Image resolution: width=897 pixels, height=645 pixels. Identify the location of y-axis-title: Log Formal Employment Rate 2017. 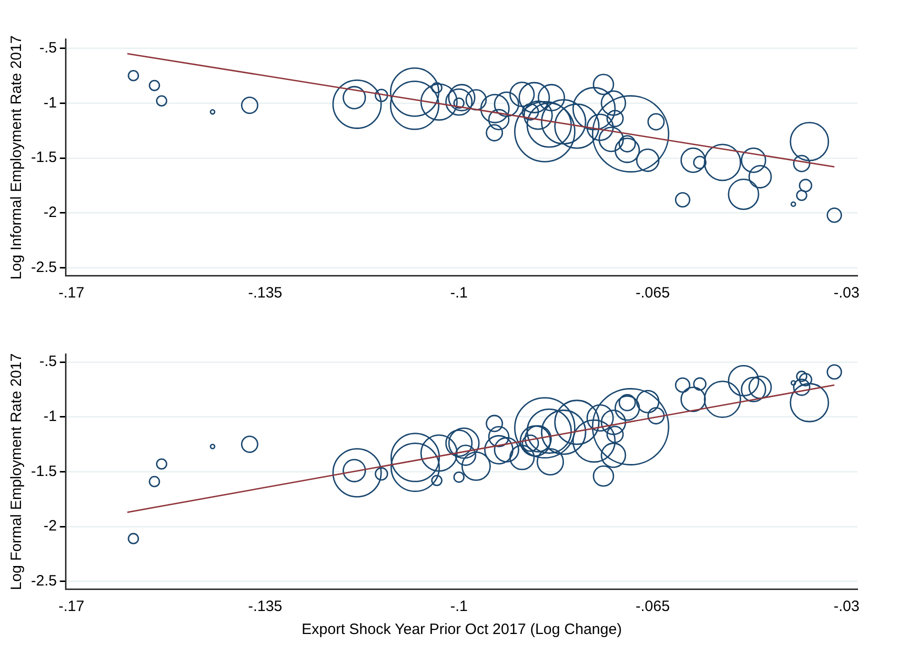
(17, 471).